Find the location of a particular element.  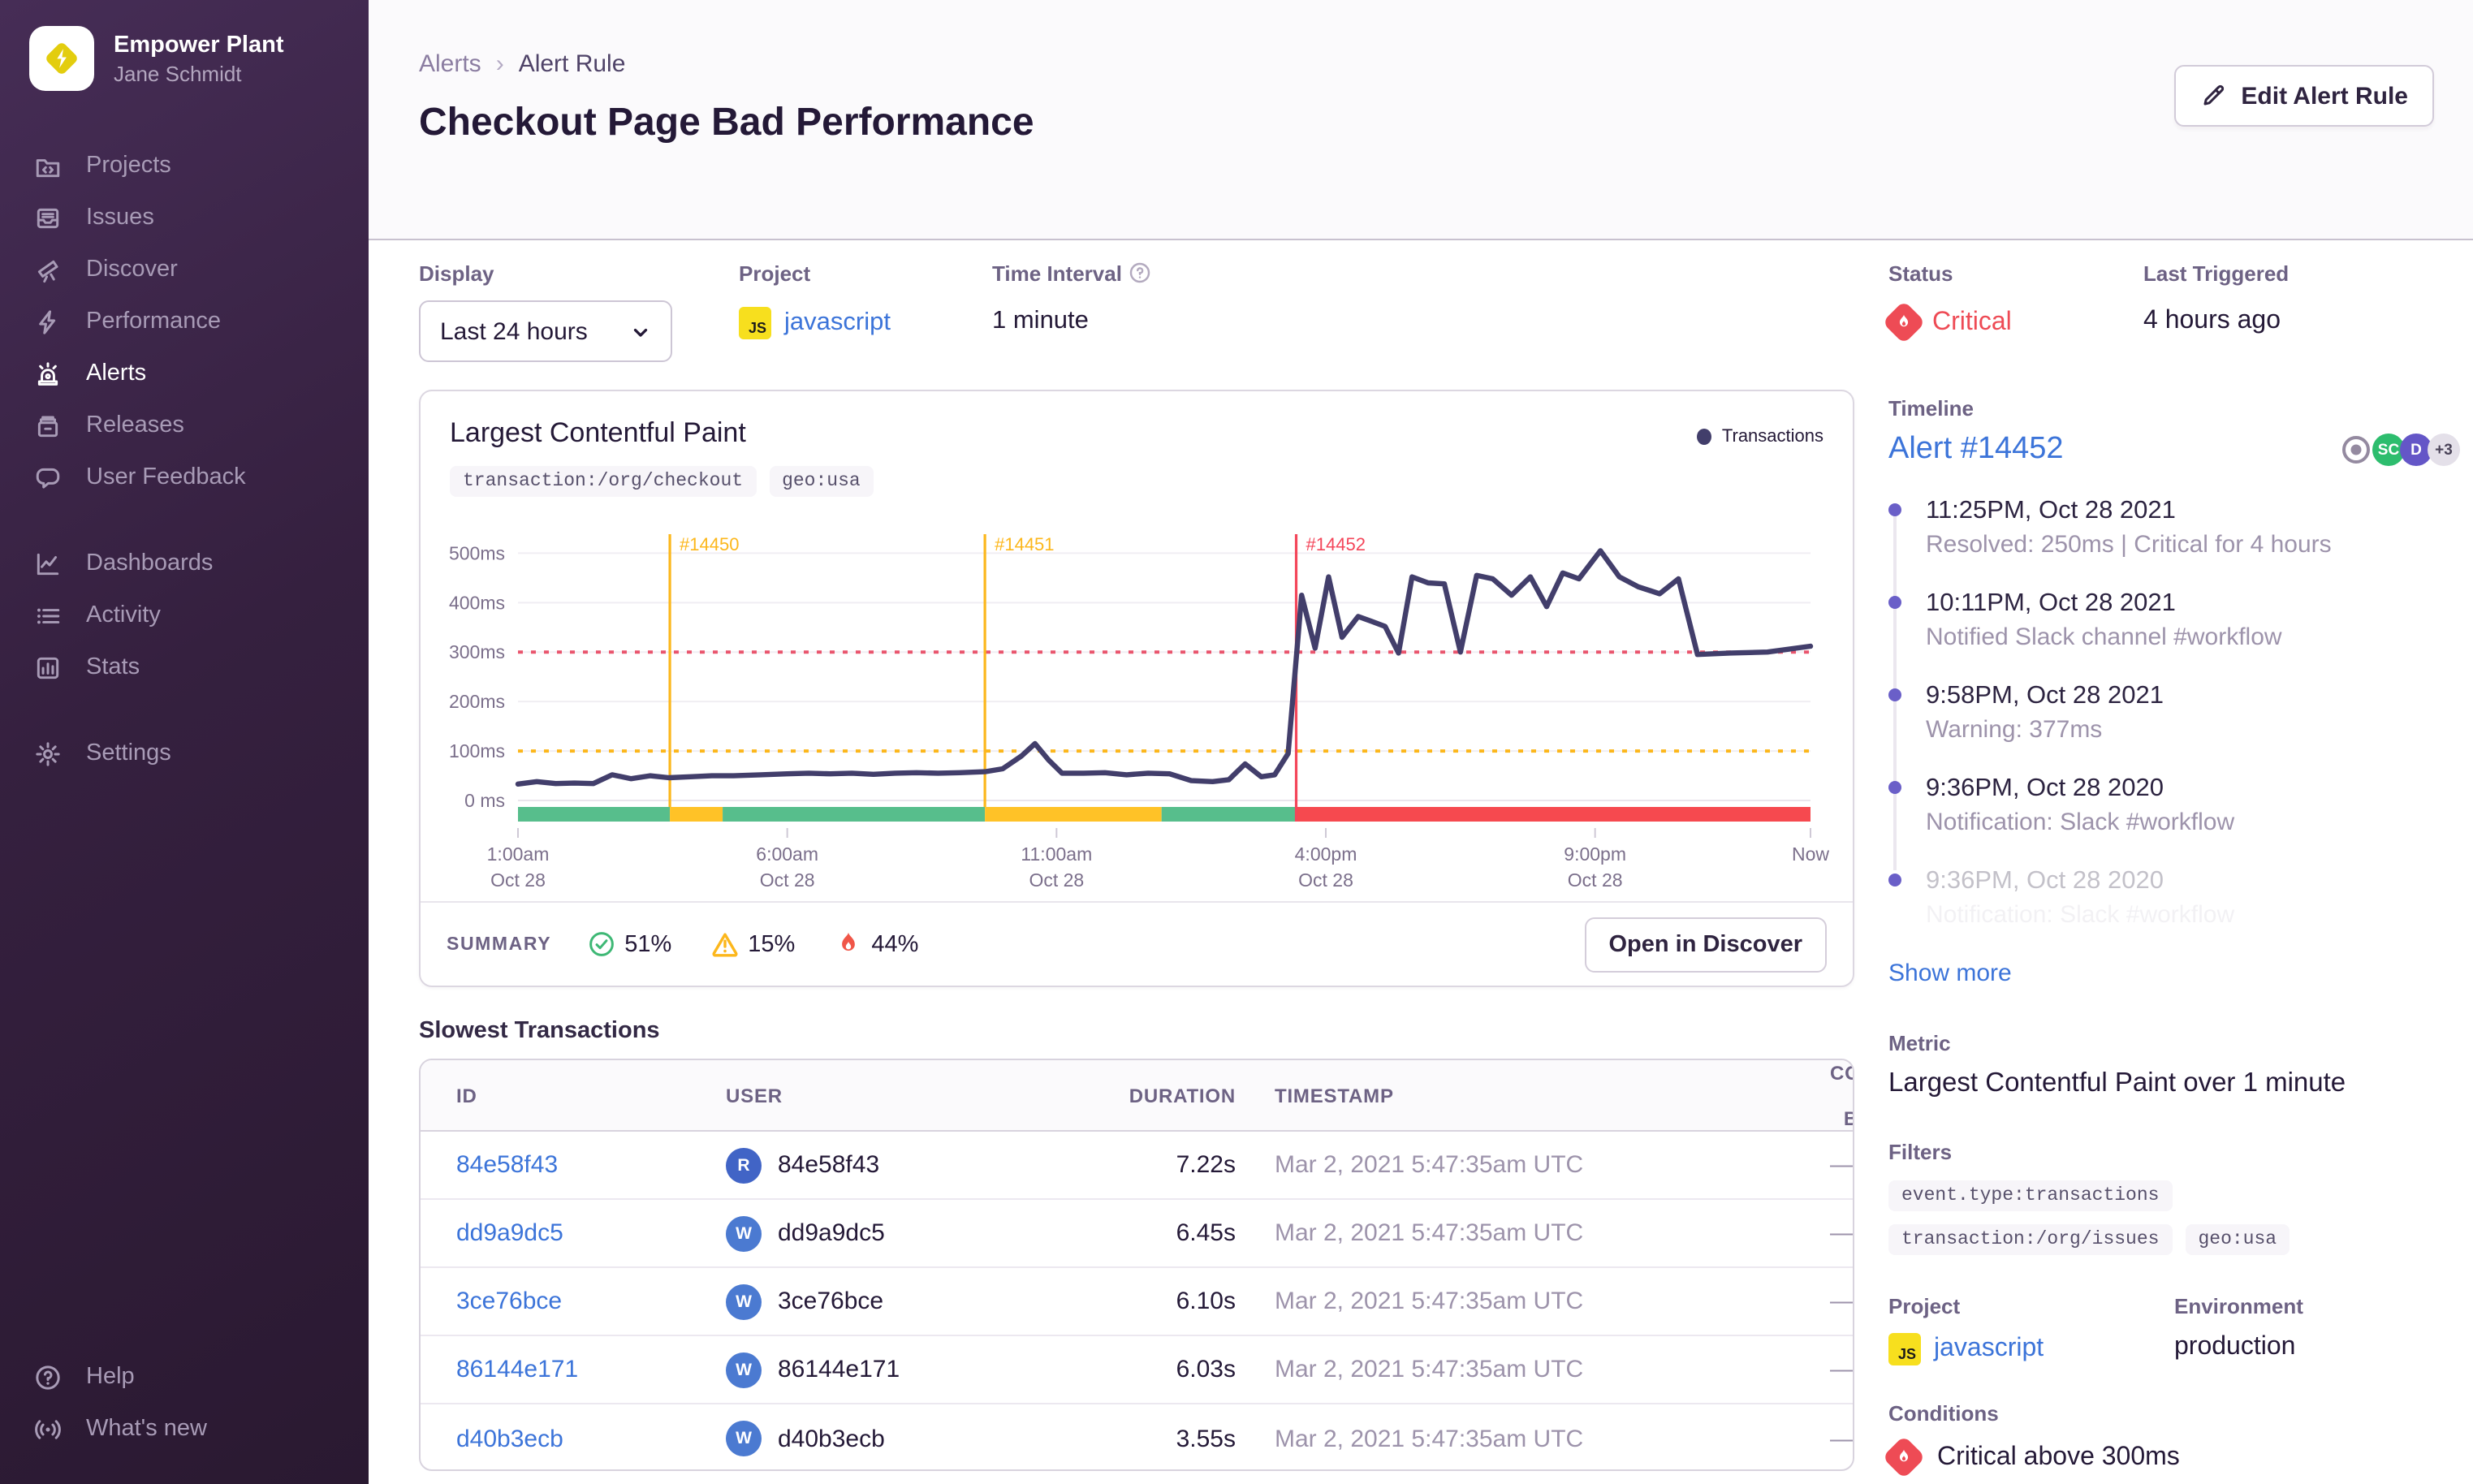

last-triggered-value: 4 hours ago is located at coordinates (2212, 320).